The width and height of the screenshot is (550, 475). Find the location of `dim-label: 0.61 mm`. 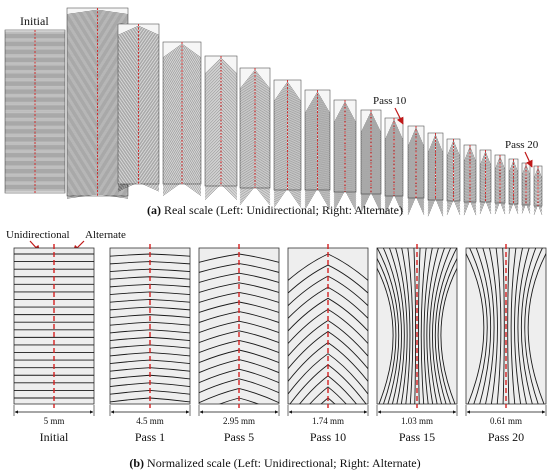

dim-label: 0.61 mm is located at coordinates (506, 421).